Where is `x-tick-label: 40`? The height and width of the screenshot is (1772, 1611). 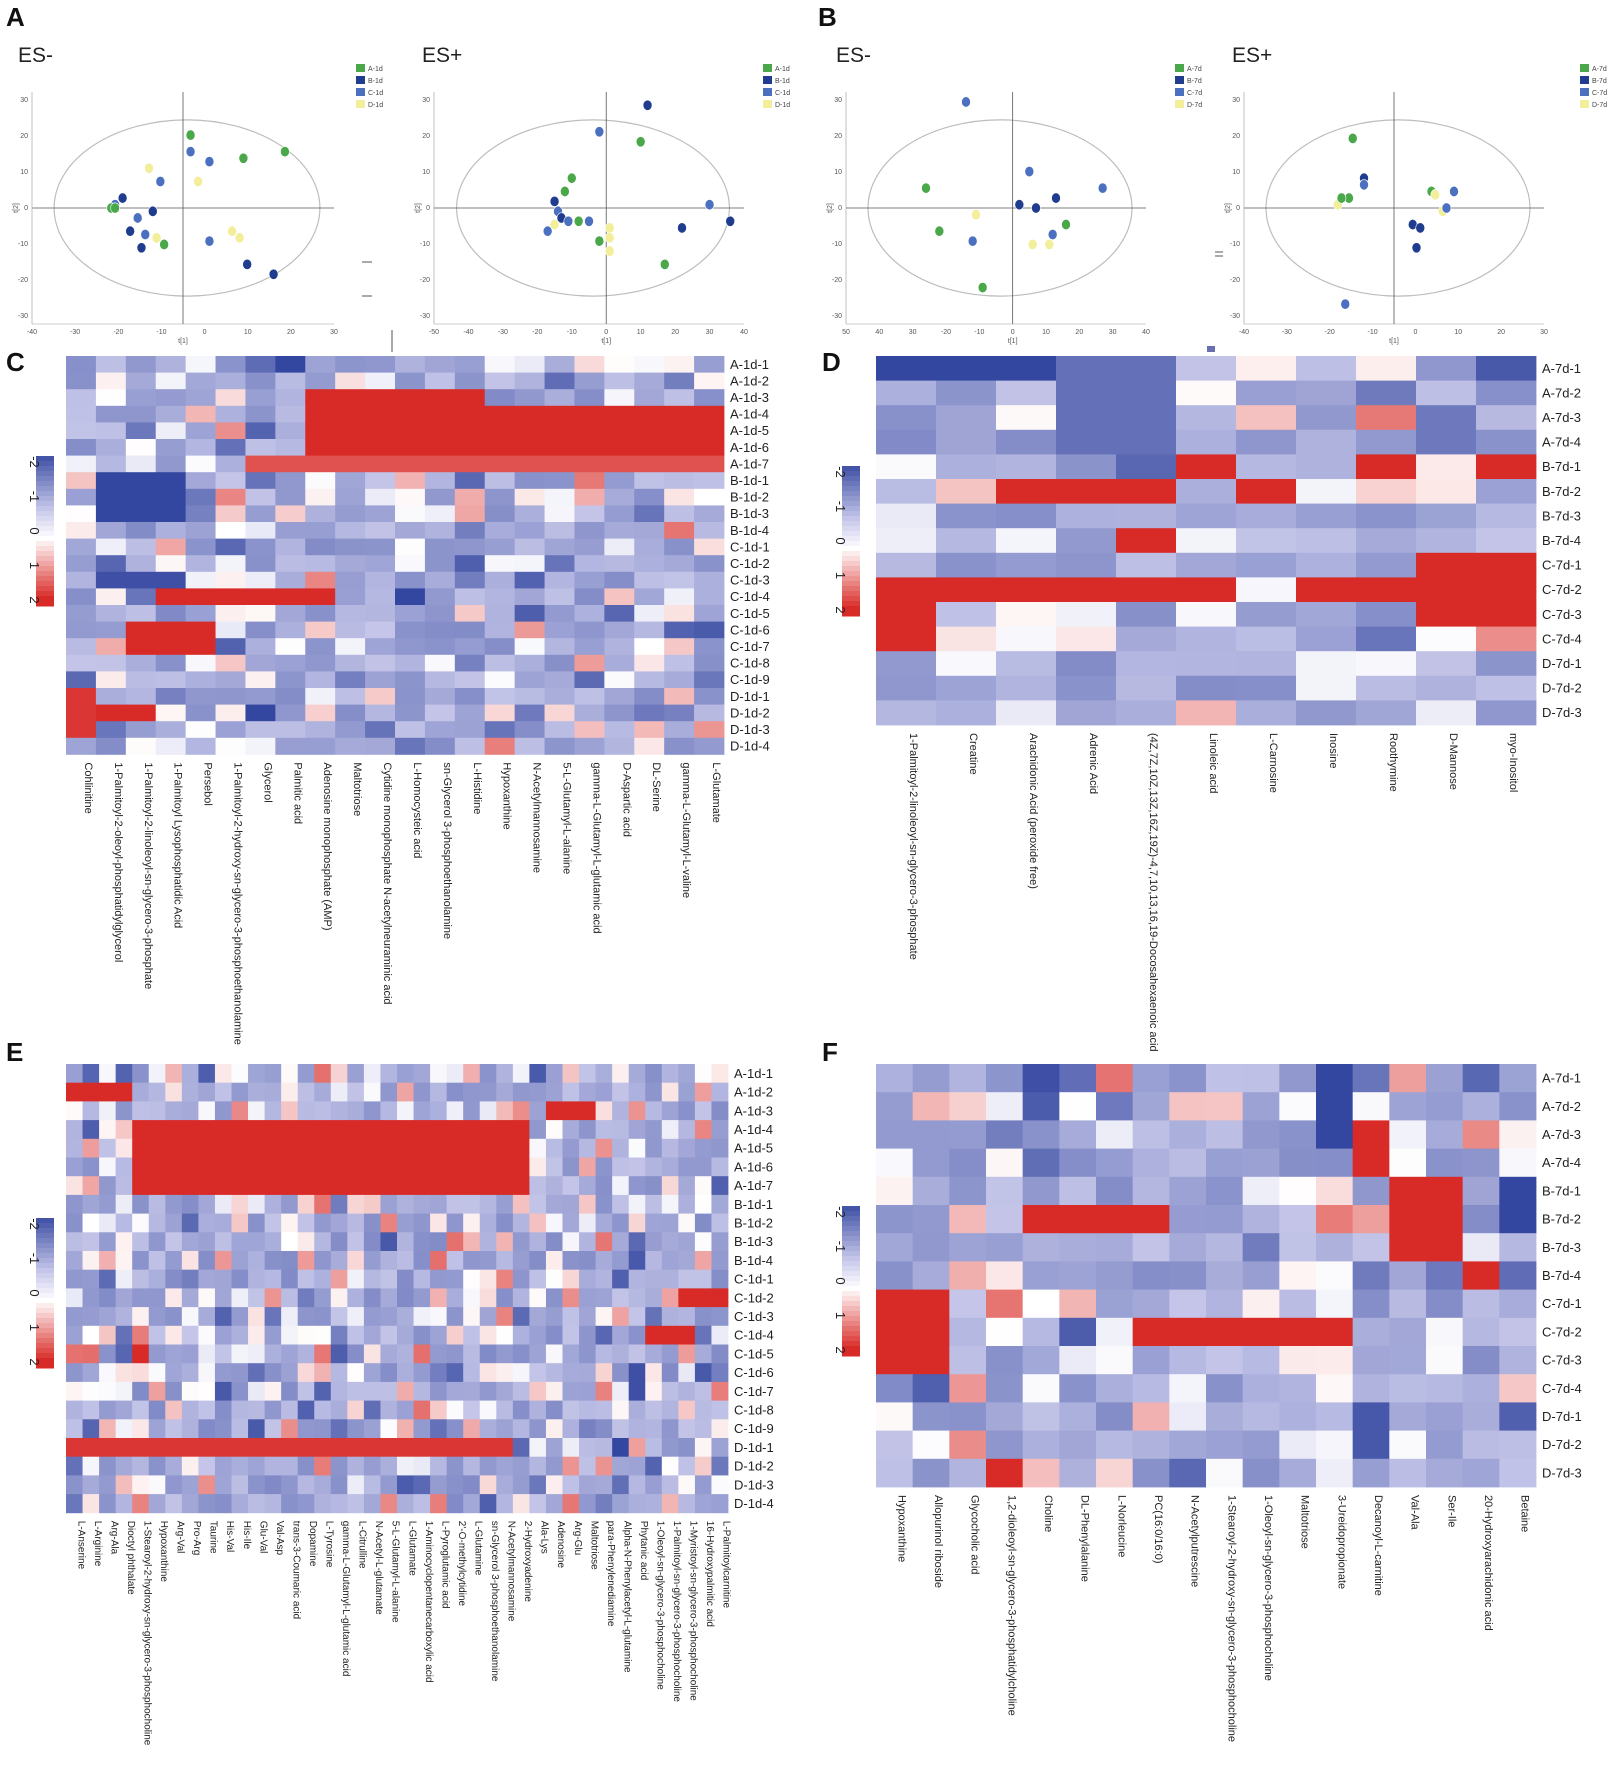 x-tick-label: 40 is located at coordinates (744, 332).